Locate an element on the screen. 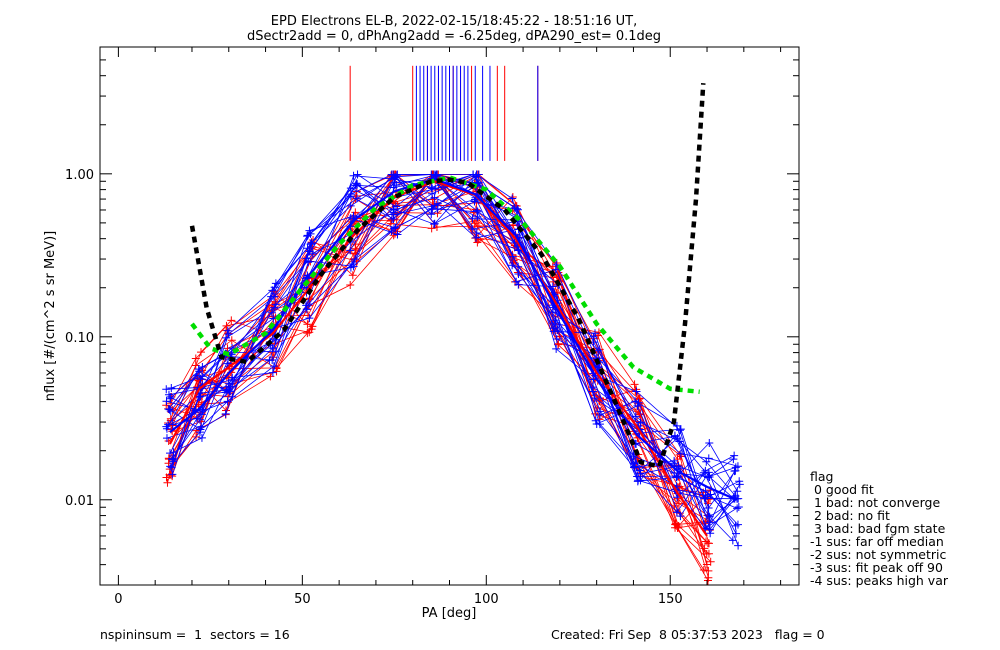 The height and width of the screenshot is (650, 1000). legend-entry: -4 sus: peaks high var is located at coordinates (879, 580).